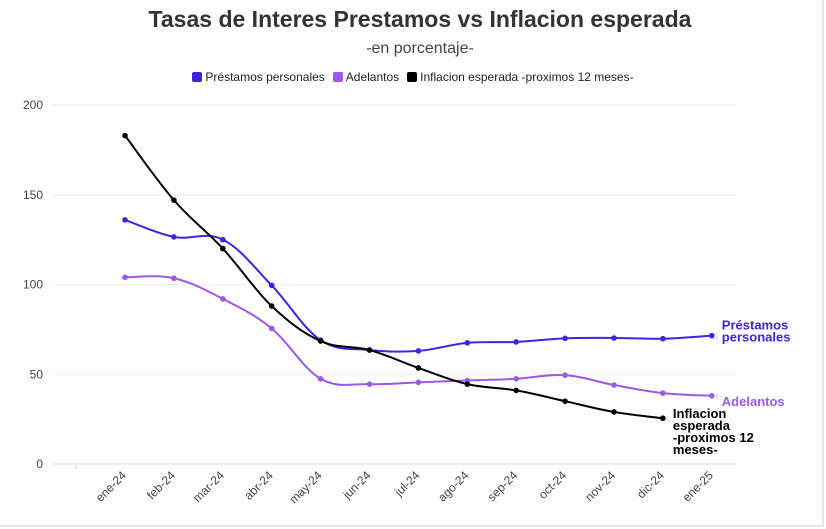  I want to click on x-tick-label: sep-24, so click(502, 486).